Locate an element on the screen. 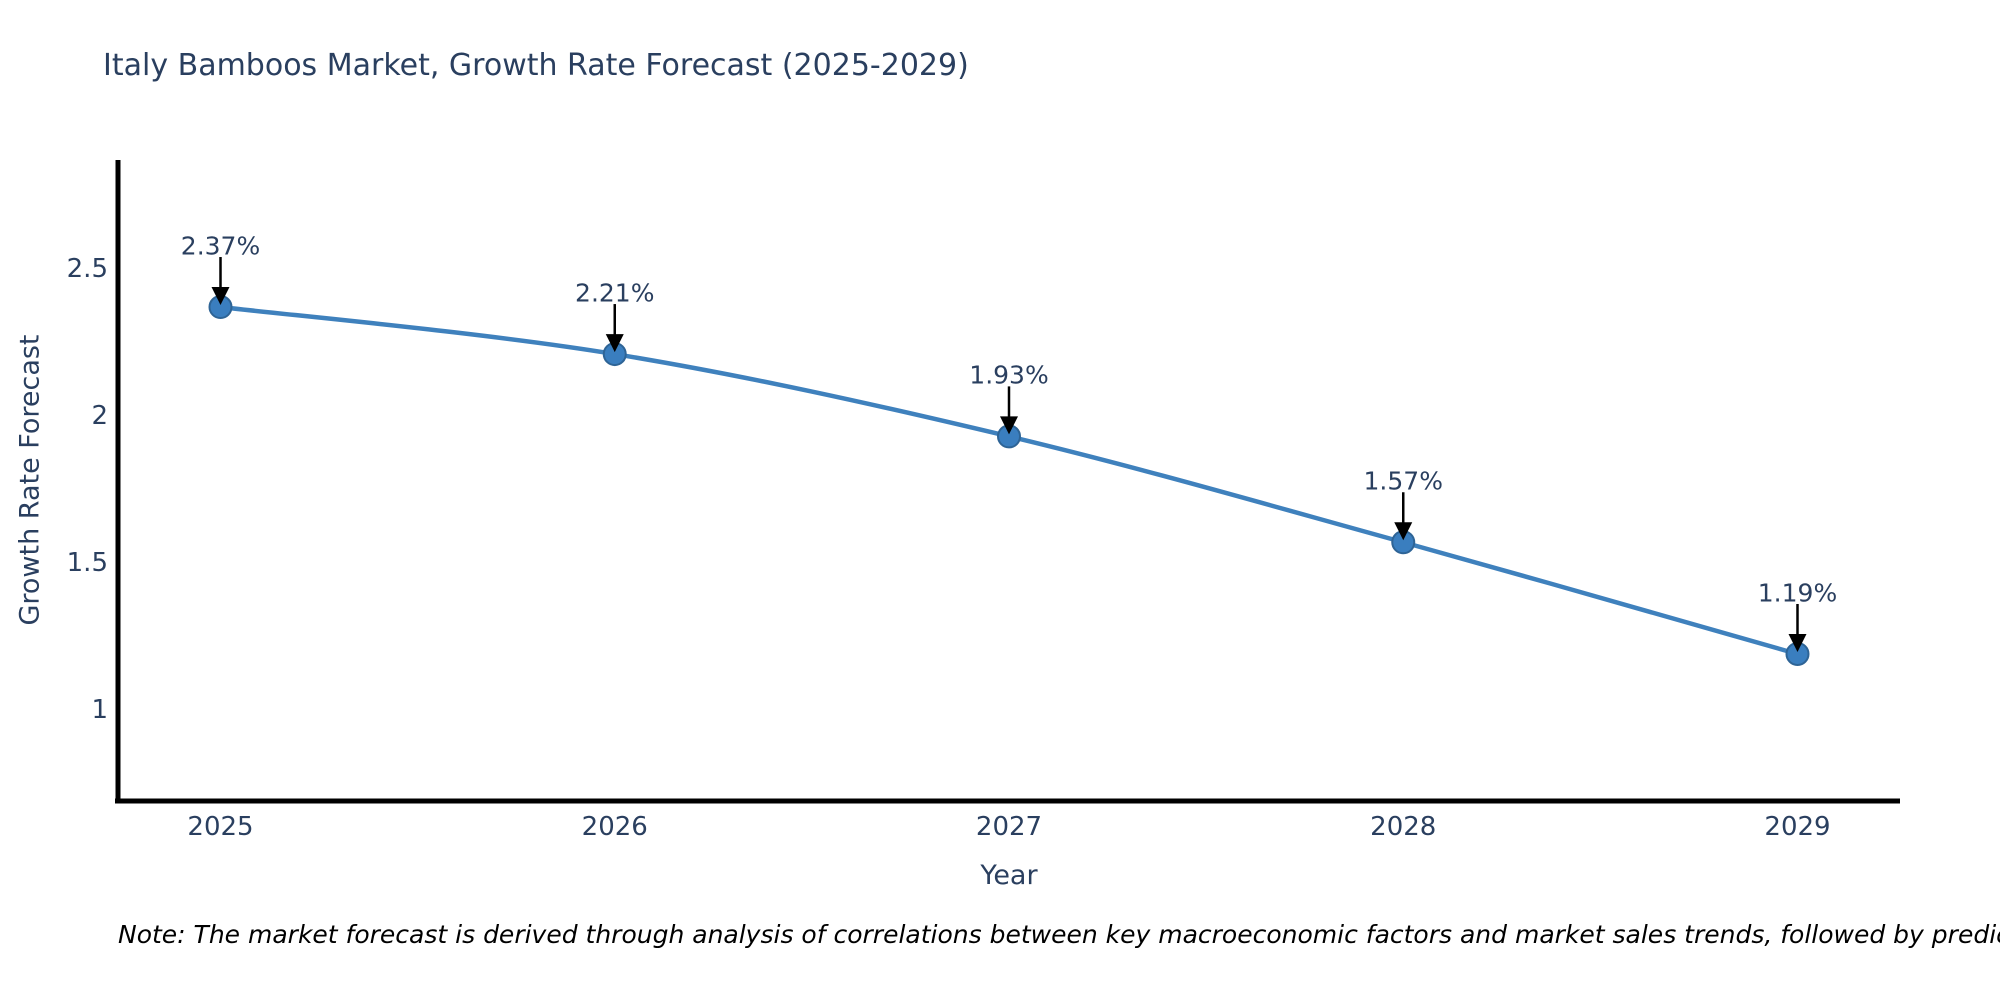 The height and width of the screenshot is (1000, 2000). x-tick-label: 2028 is located at coordinates (1403, 827).